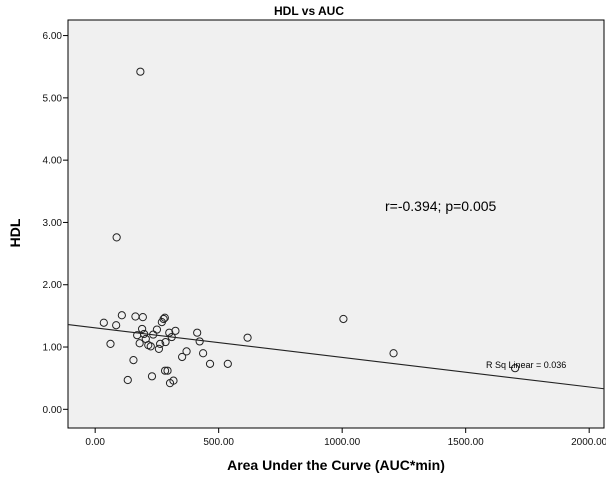  What do you see at coordinates (53, 161) in the screenshot?
I see `y-tick-label: 4.00` at bounding box center [53, 161].